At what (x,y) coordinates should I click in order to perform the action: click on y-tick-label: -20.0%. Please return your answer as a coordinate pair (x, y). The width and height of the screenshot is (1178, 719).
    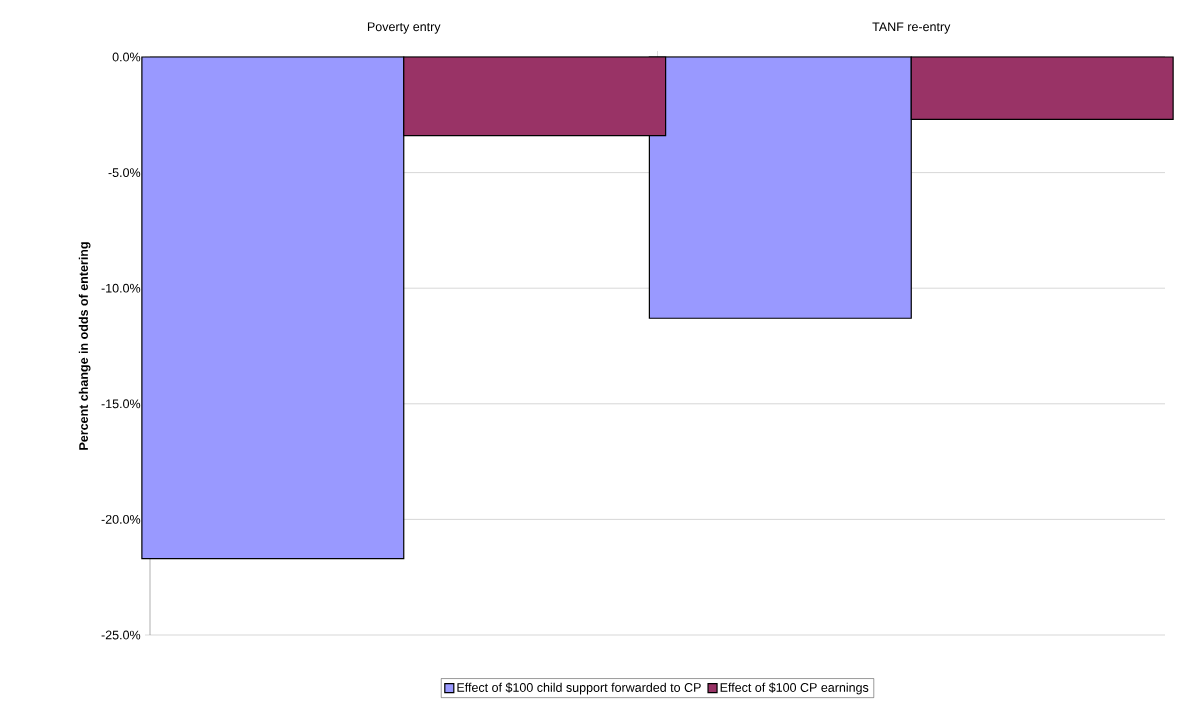
    Looking at the image, I should click on (121, 519).